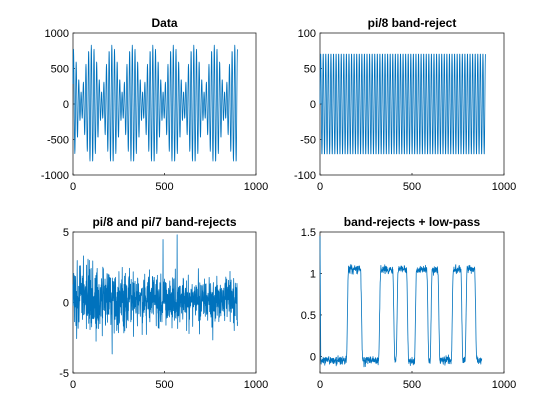  Describe the element at coordinates (308, 141) in the screenshot. I see `y-tick-label: -50` at that location.